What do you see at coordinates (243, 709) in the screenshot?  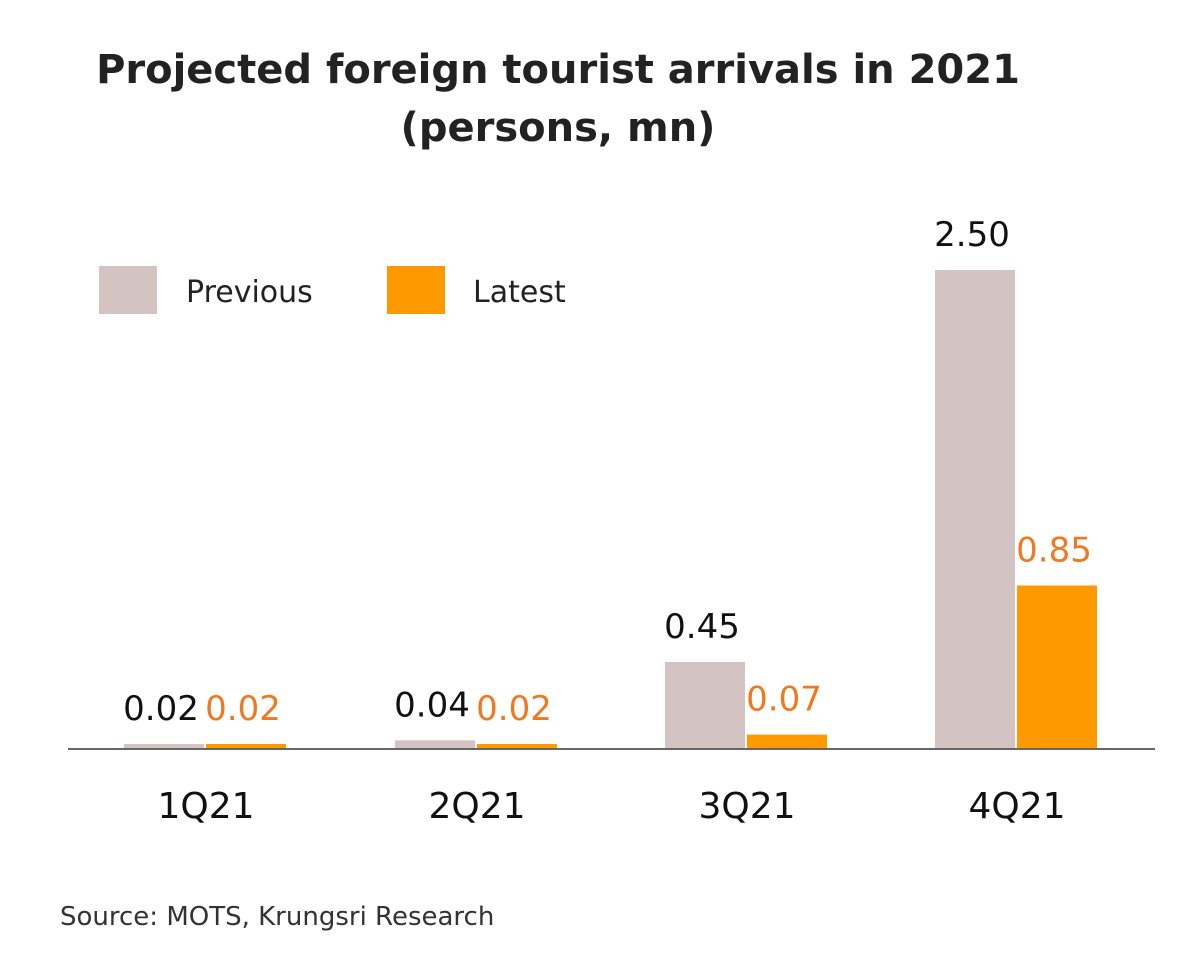 I see `data-label-latest-1q21: 0.02` at bounding box center [243, 709].